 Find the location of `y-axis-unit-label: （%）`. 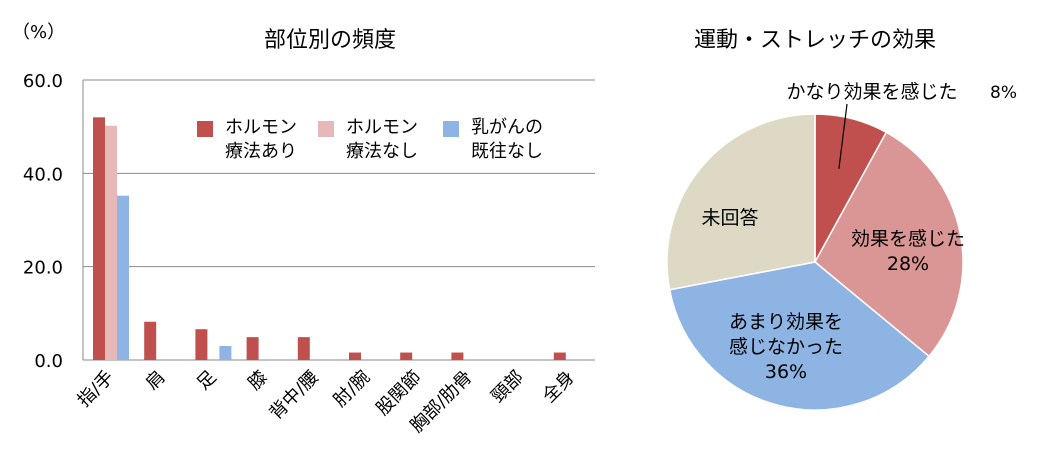

y-axis-unit-label: （%） is located at coordinates (38, 32).